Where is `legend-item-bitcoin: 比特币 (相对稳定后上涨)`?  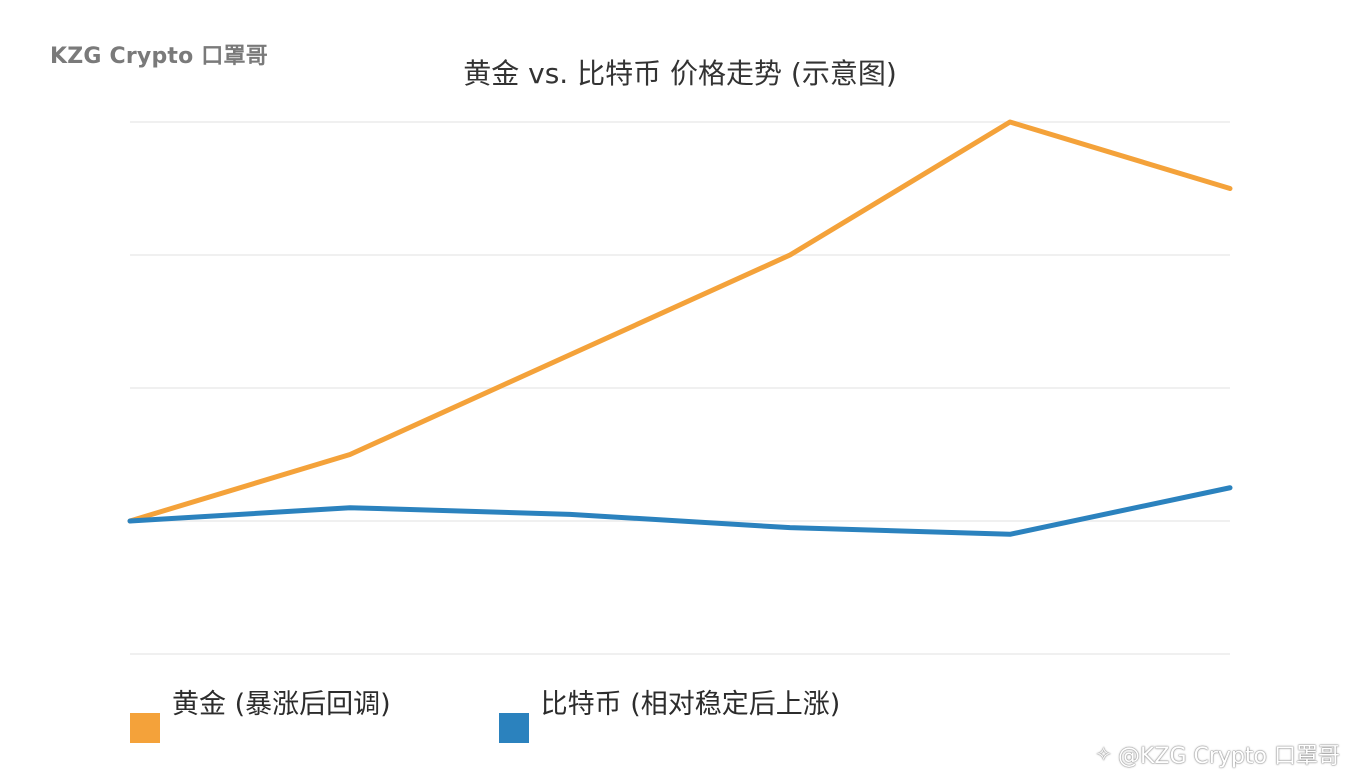
legend-item-bitcoin: 比特币 (相对稳定后上涨) is located at coordinates (669, 715).